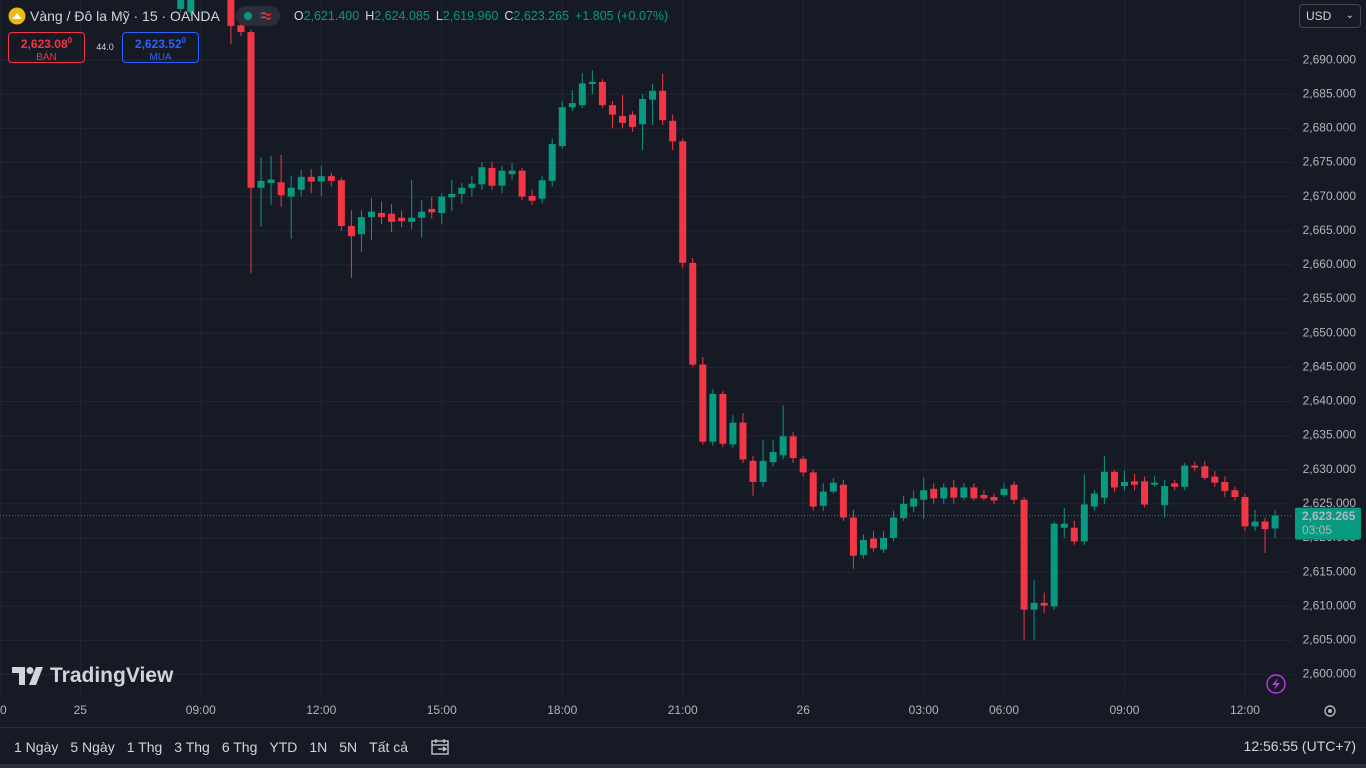 The image size is (1366, 768). What do you see at coordinates (1330, 196) in the screenshot?
I see `y-tick-label: 2,670.000` at bounding box center [1330, 196].